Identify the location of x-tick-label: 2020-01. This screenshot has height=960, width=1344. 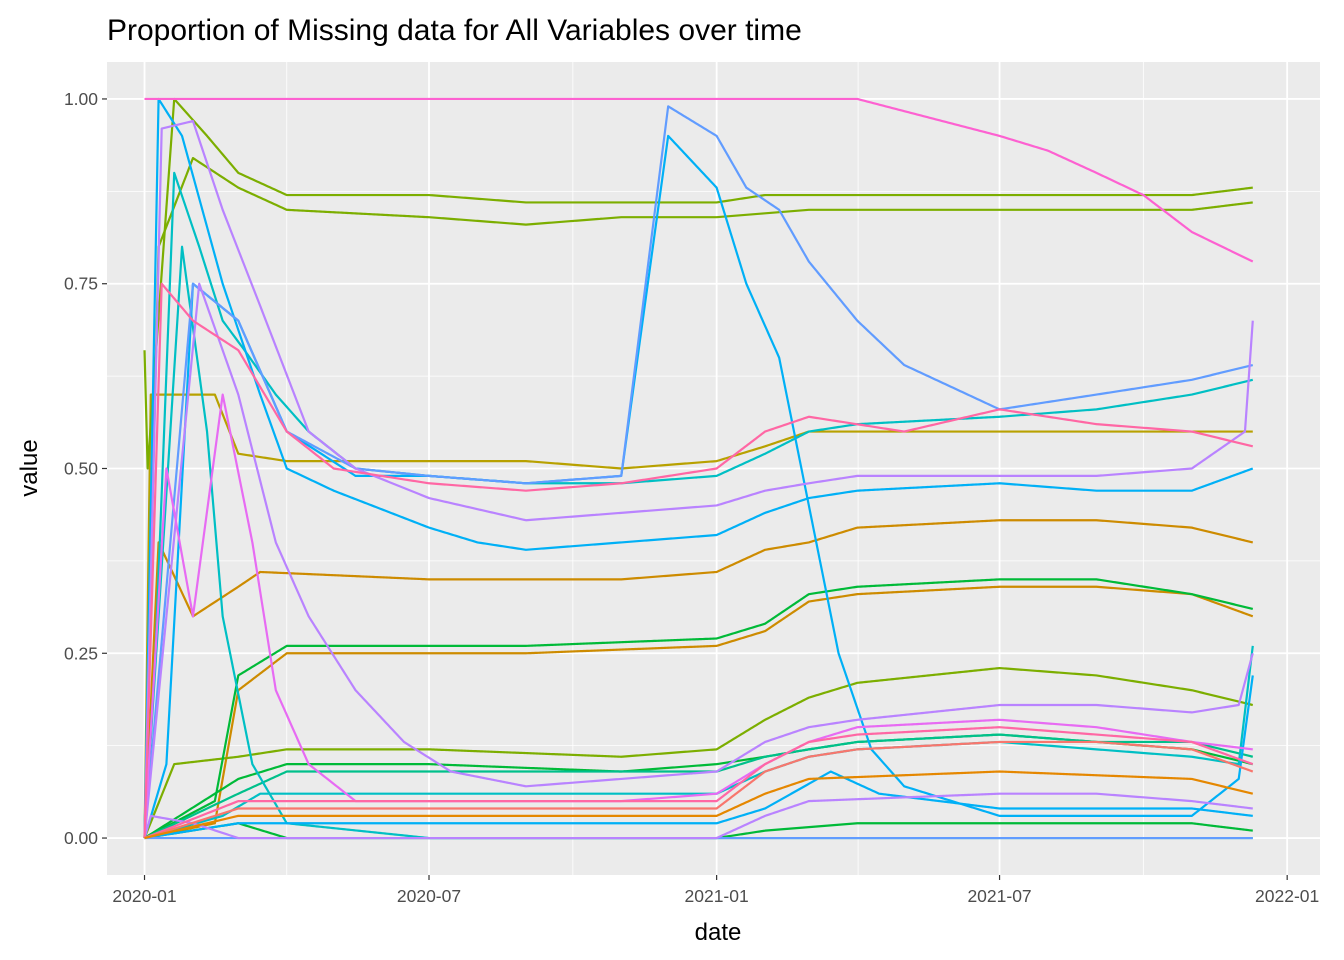
(144, 896).